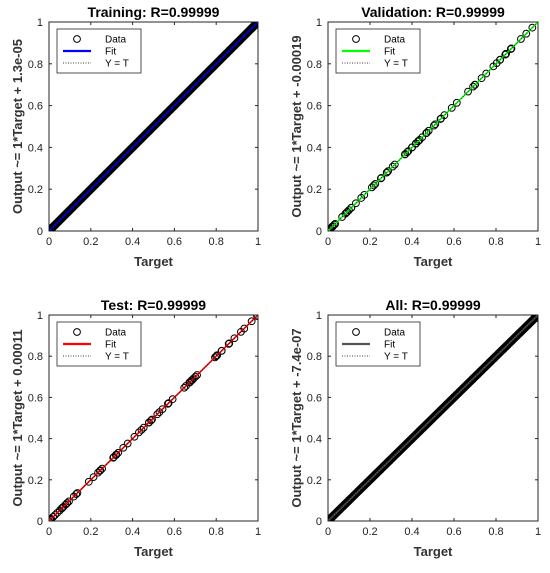 This screenshot has height=573, width=550. What do you see at coordinates (35, 481) in the screenshot?
I see `y-tick-label: 0.2` at bounding box center [35, 481].